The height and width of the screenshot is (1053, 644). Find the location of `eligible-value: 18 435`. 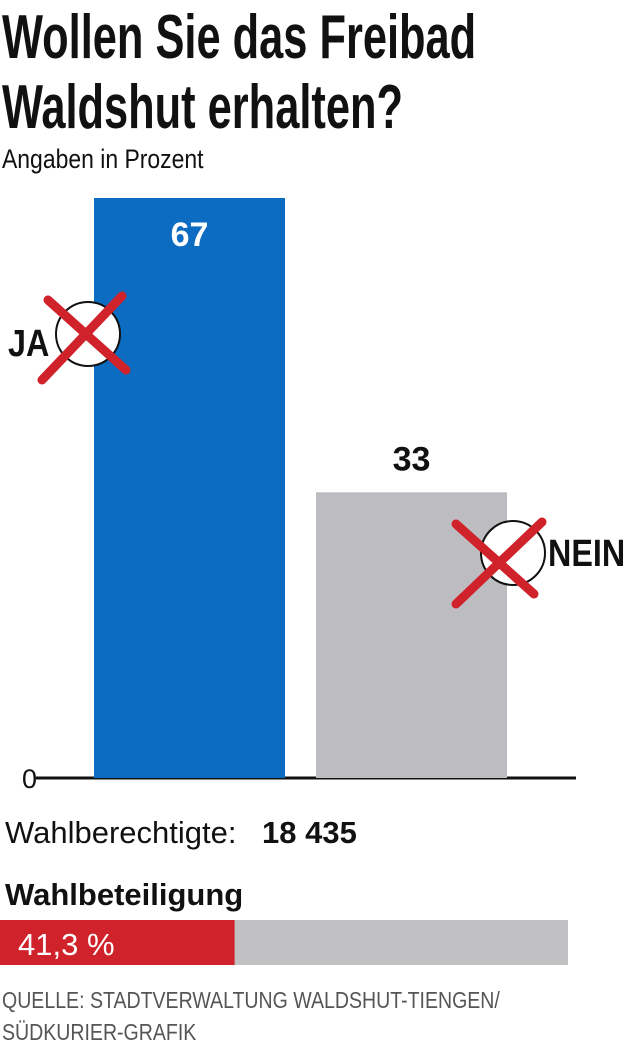

eligible-value: 18 435 is located at coordinates (309, 832).